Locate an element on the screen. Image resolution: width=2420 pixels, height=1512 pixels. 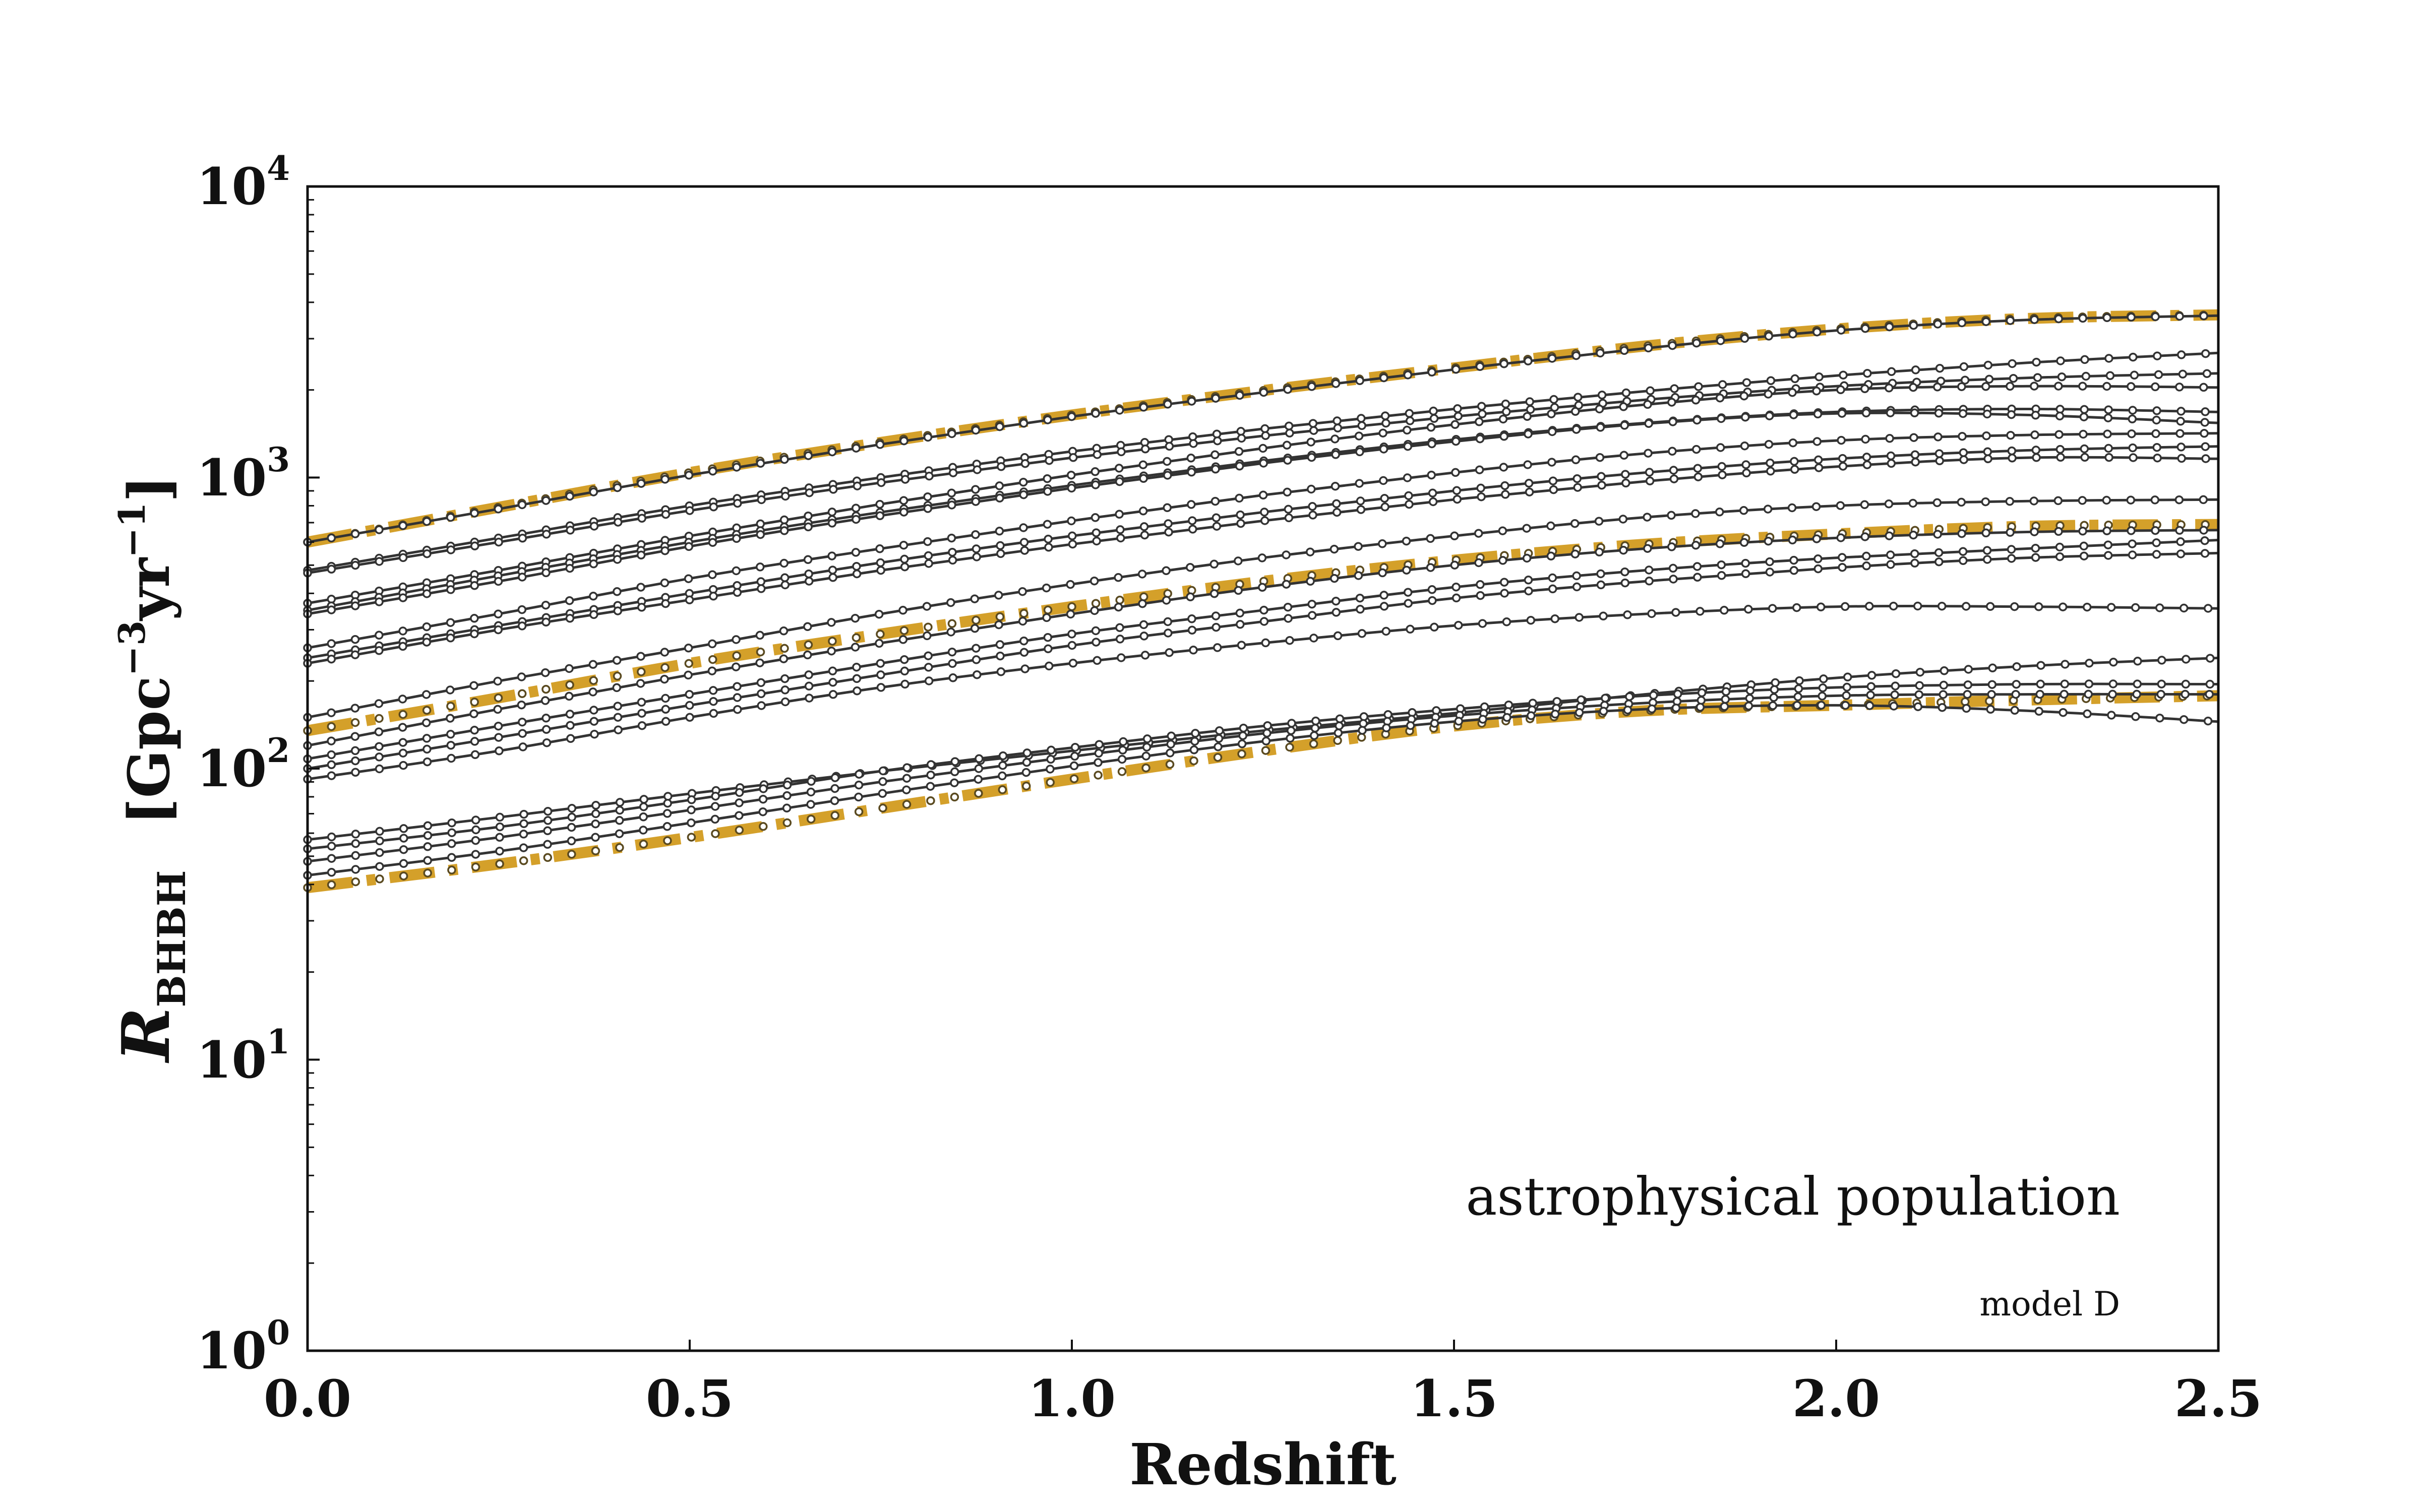
x-tick-labels: 0.0 0.5 1.0 1.5 2.0 2.5 is located at coordinates (1263, 1398).